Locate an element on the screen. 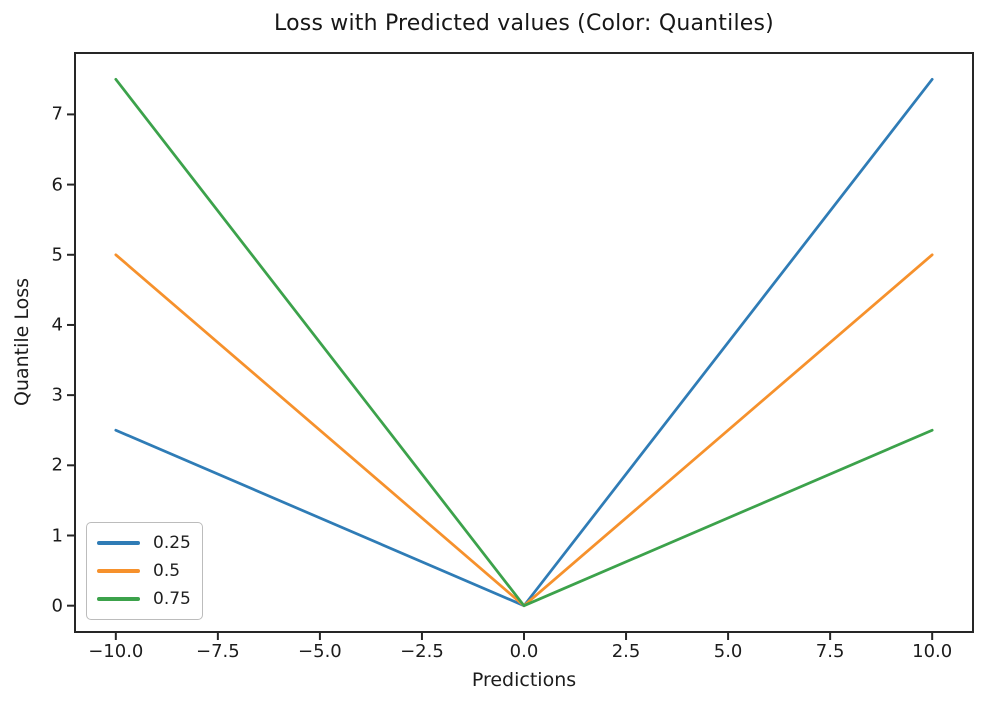  x-tick-label: 5.0 is located at coordinates (728, 651).